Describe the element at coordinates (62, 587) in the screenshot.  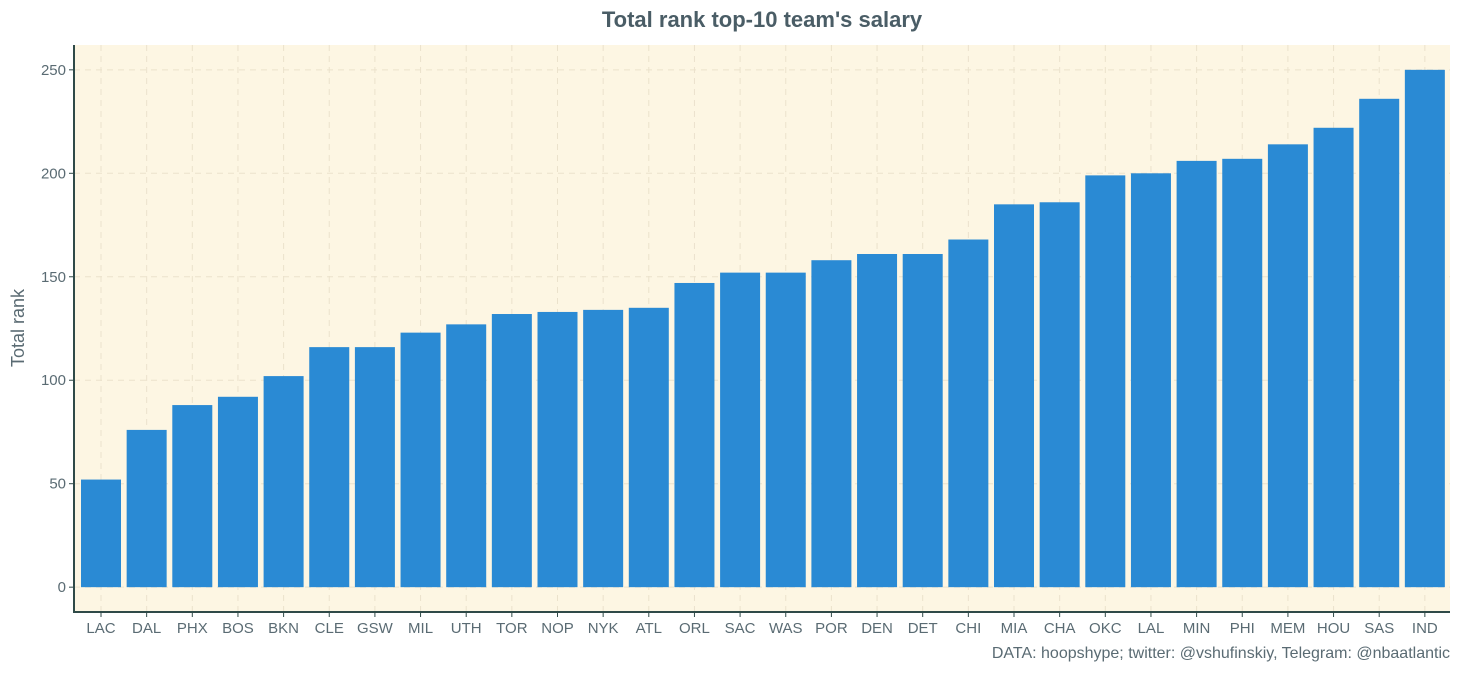
I see `y-tick-label: 0` at that location.